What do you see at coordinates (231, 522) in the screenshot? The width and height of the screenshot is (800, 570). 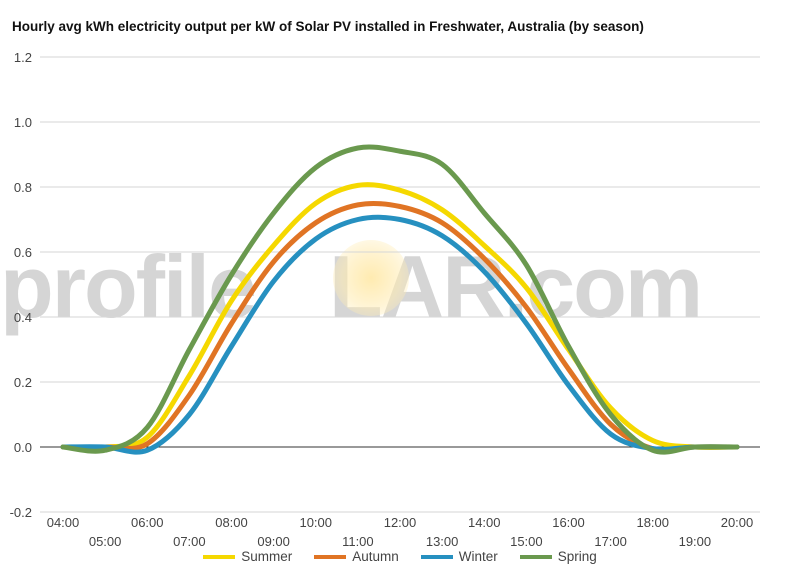 I see `x-tick-label: 08:00` at bounding box center [231, 522].